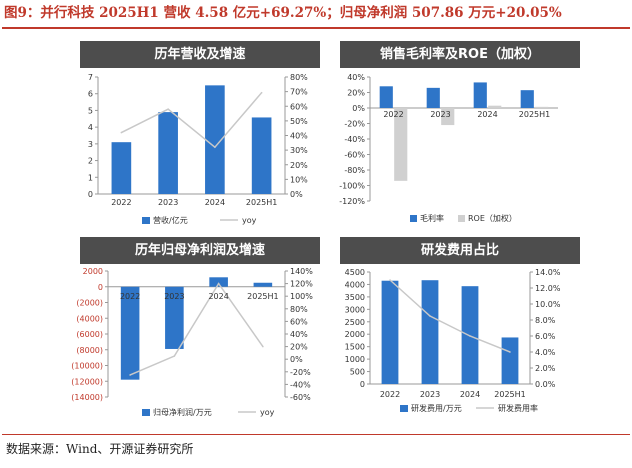  What do you see at coordinates (90, 77) in the screenshot?
I see `left-tick-label: 7` at bounding box center [90, 77].